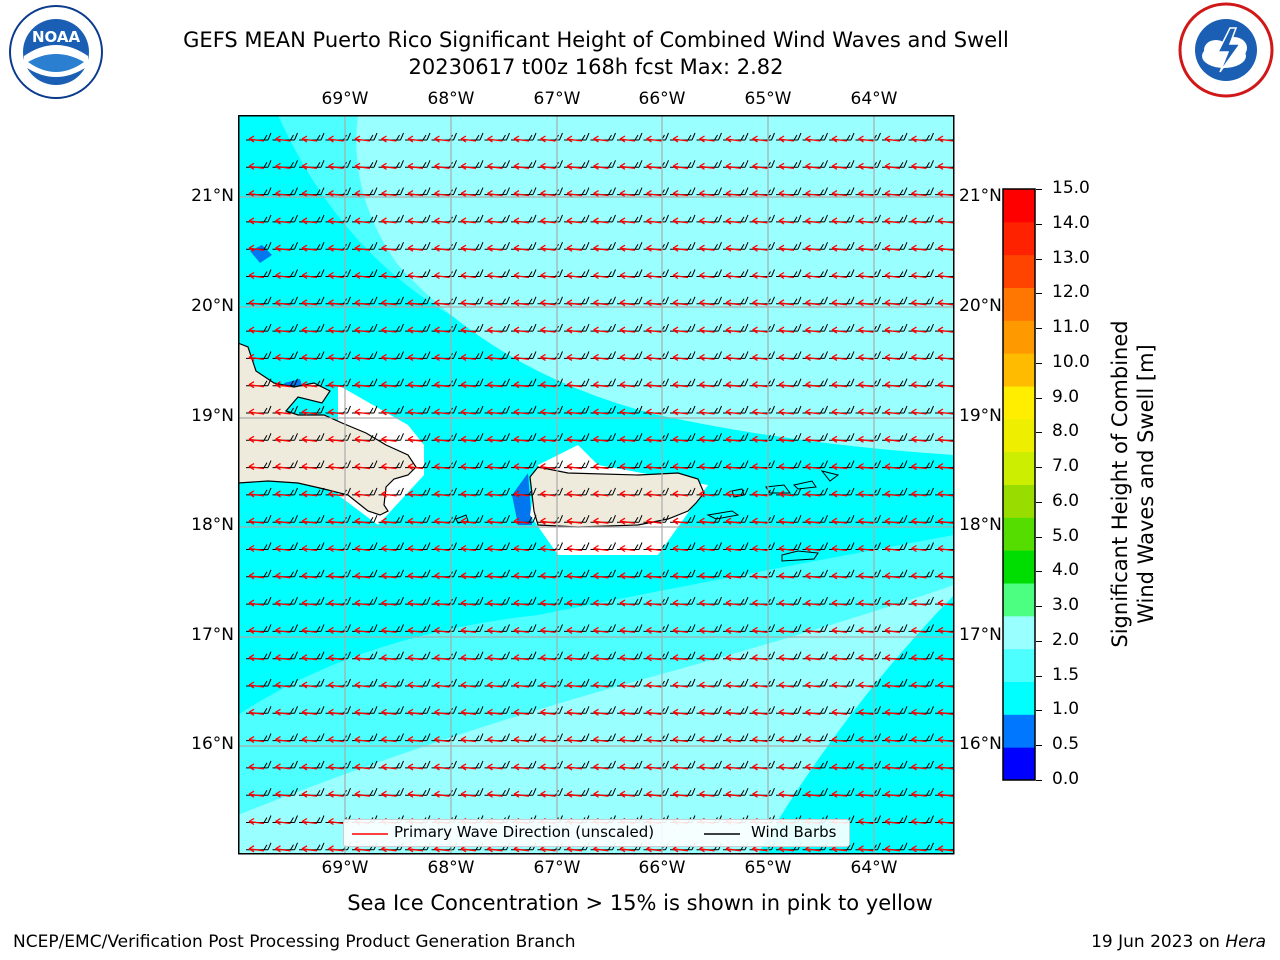  Describe the element at coordinates (1071, 292) in the screenshot. I see `colorbar-tick-label: 12.0` at that location.